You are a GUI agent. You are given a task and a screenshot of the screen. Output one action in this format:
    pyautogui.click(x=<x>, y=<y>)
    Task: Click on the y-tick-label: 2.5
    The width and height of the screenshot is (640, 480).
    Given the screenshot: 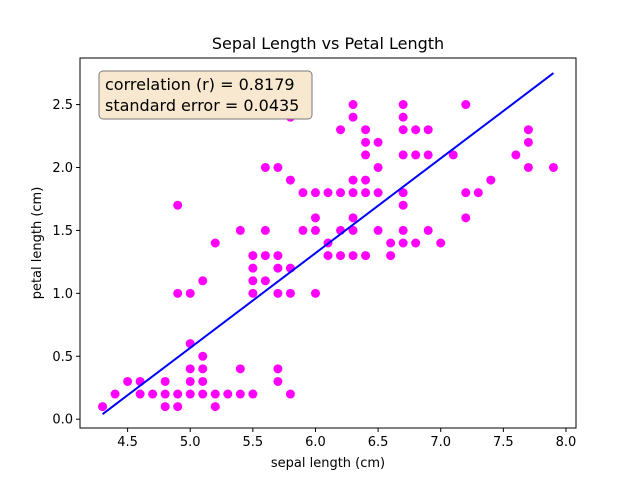 What is the action you would take?
    pyautogui.click(x=62, y=105)
    